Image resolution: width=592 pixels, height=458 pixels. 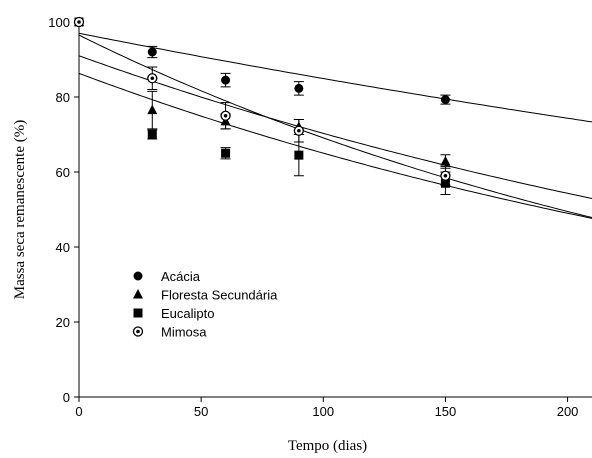 I want to click on legend: Acácia Floresta Secundária Eucalipto Mimosa, so click(x=205, y=304).